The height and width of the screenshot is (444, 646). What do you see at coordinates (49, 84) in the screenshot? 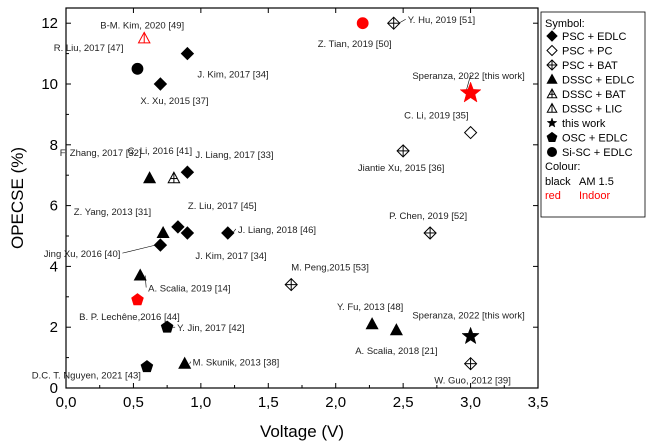
I see `y-tick-label: 10` at bounding box center [49, 84].